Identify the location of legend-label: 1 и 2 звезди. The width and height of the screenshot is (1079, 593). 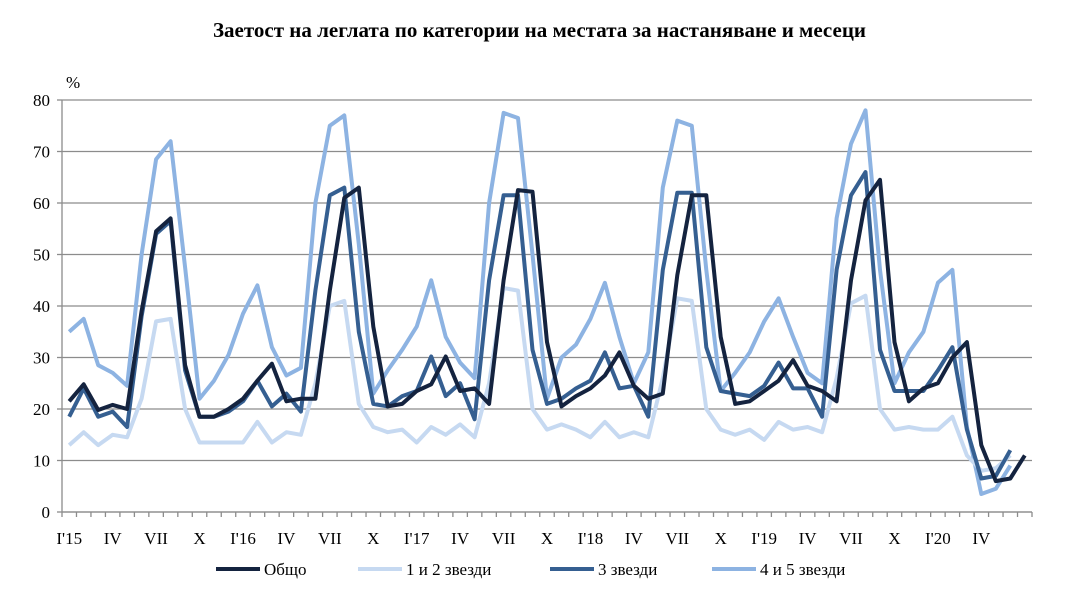
(448, 569).